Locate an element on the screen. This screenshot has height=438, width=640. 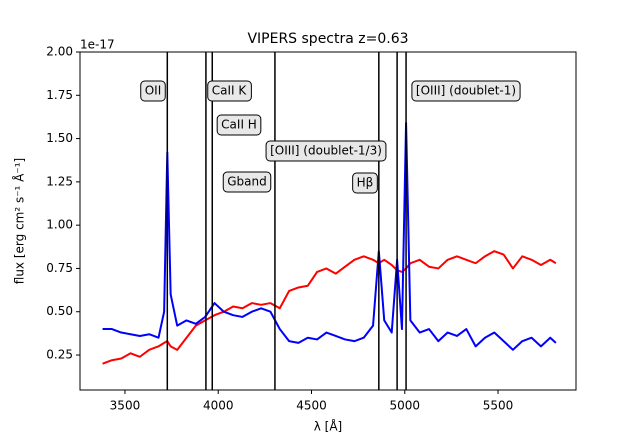
annotation-label: Gband is located at coordinates (247, 182).